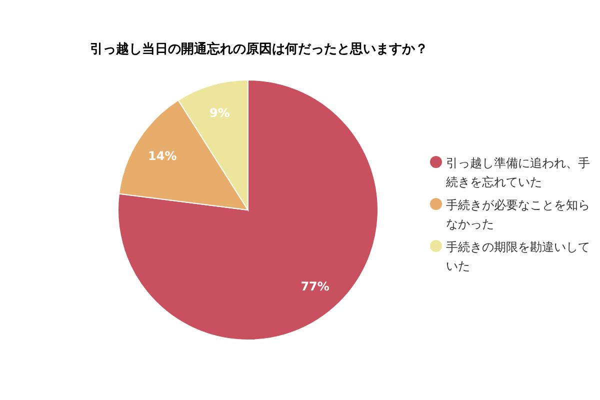 Image resolution: width=600 pixels, height=400 pixels. I want to click on data-label: 14%, so click(162, 155).